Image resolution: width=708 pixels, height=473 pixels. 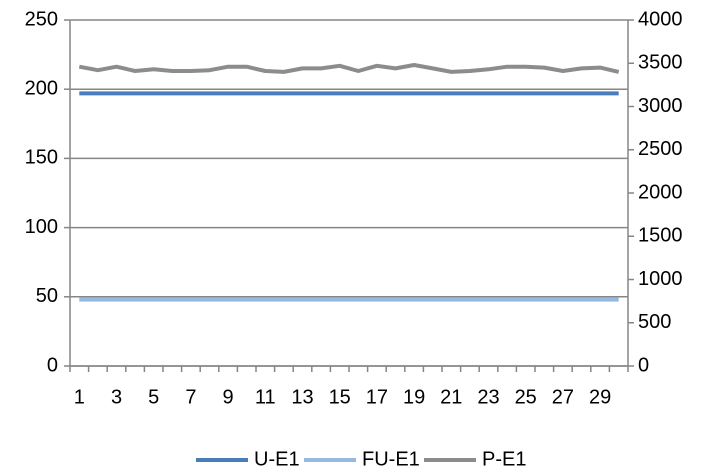 What do you see at coordinates (47, 296) in the screenshot?
I see `y-tick-label: 50` at bounding box center [47, 296].